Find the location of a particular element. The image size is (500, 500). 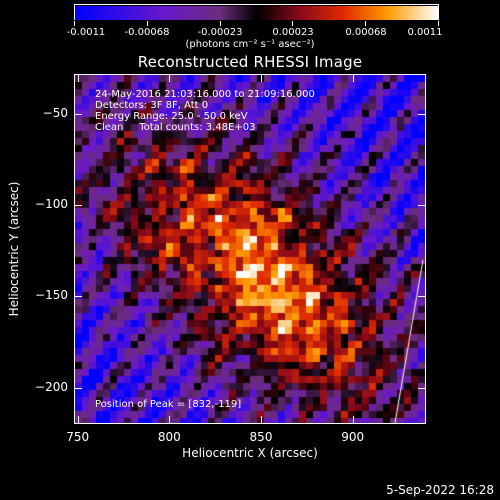

y-axis-label: Heliocentric Y (arcsec) is located at coordinates (14, 249).